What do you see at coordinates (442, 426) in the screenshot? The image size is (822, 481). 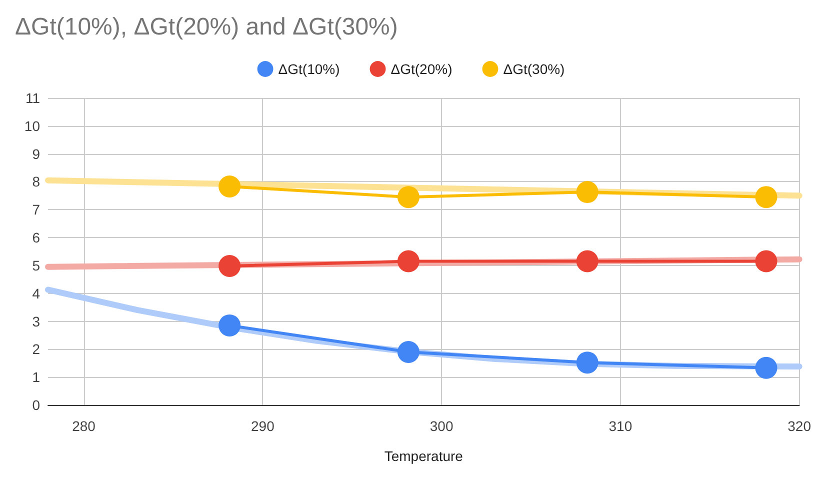 I see `x-tick-label: 300` at bounding box center [442, 426].